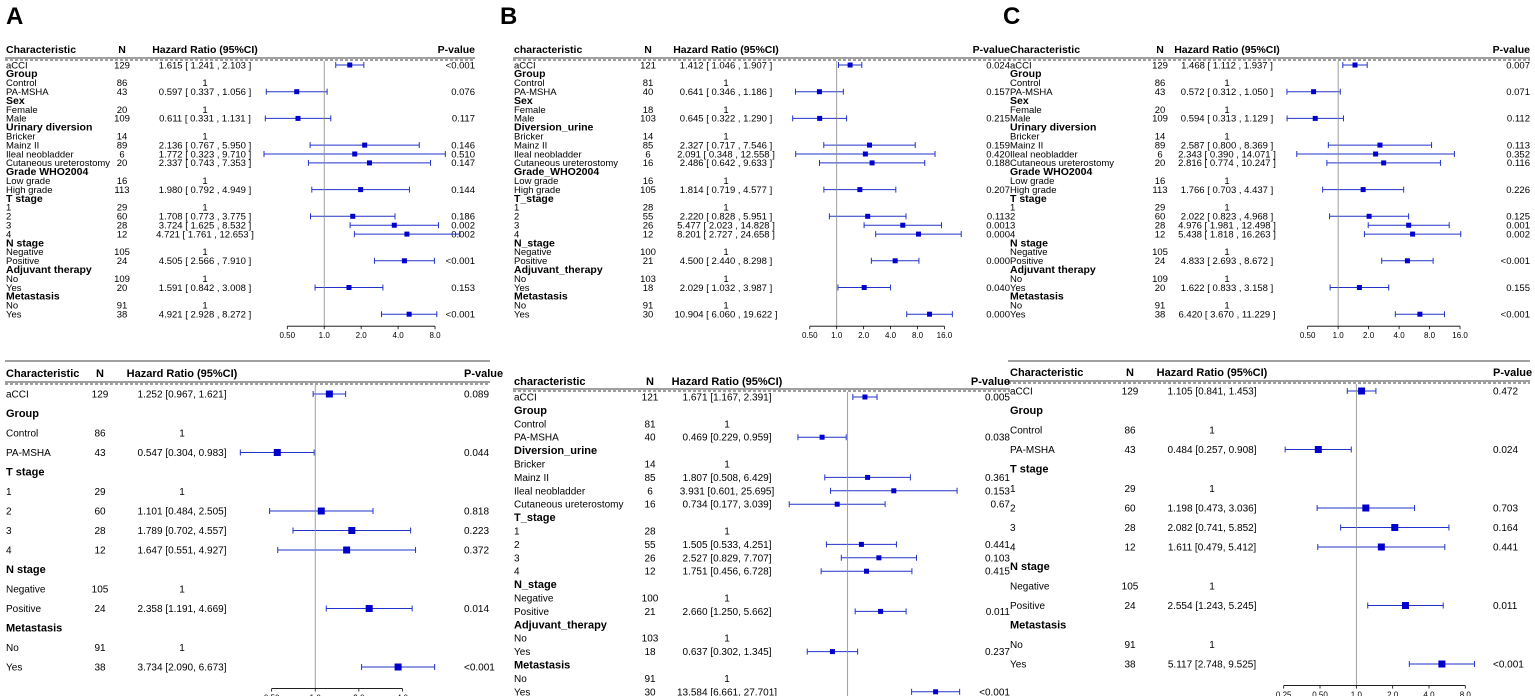  What do you see at coordinates (727, 558) in the screenshot?
I see `b-bottom-row-12-hr-text: 2.527 [0.829, 7.707]` at bounding box center [727, 558].